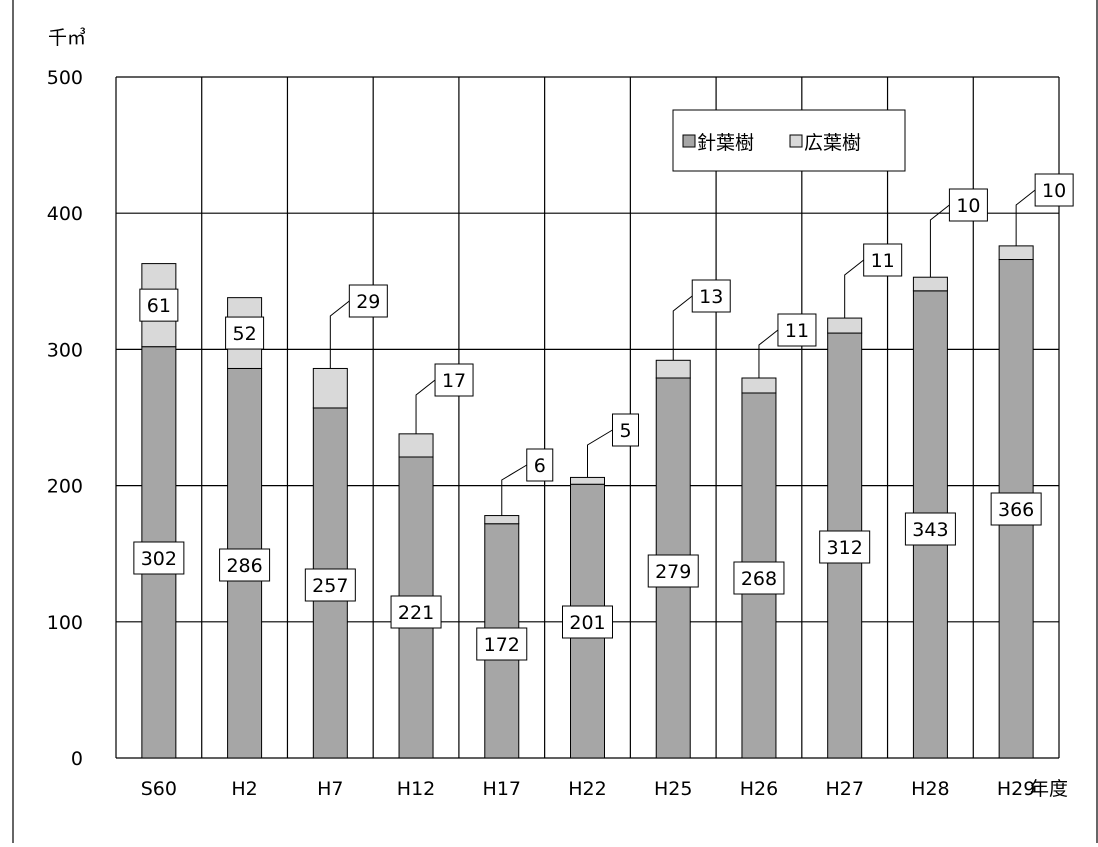  I want to click on y-axis-unit-label: 千㎥, so click(67, 38).